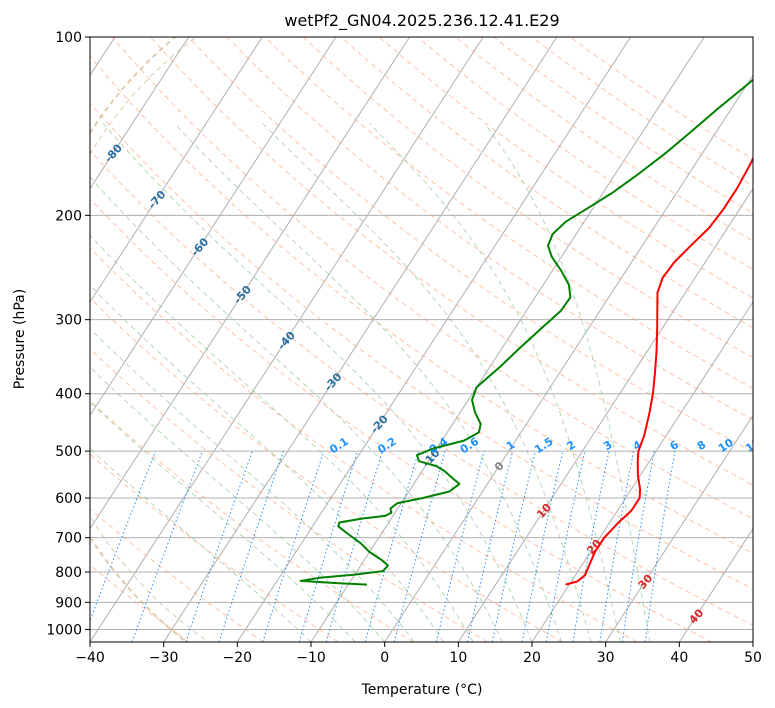 The image size is (775, 708). I want to click on y-tick-label: 900, so click(68, 603).